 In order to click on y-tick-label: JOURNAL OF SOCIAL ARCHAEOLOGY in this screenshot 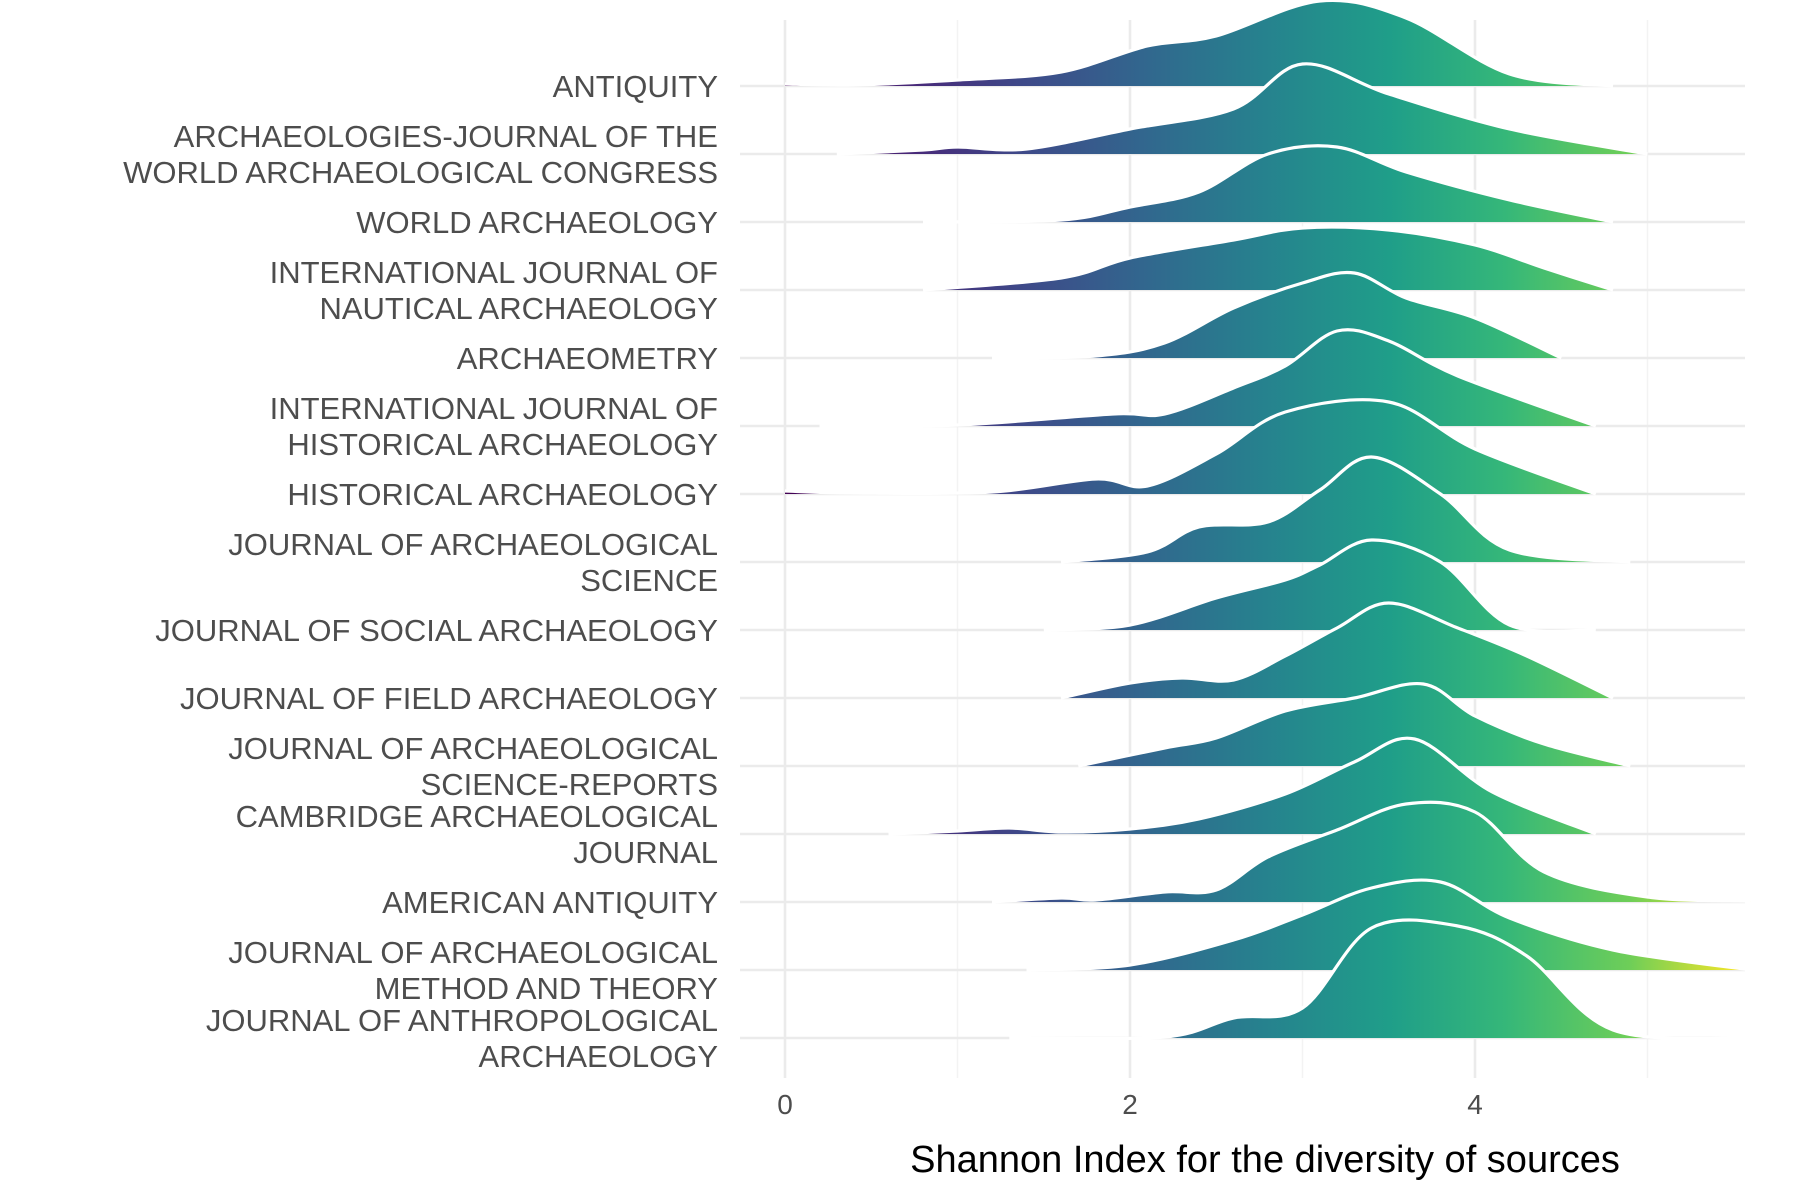, I will do `click(436, 630)`.